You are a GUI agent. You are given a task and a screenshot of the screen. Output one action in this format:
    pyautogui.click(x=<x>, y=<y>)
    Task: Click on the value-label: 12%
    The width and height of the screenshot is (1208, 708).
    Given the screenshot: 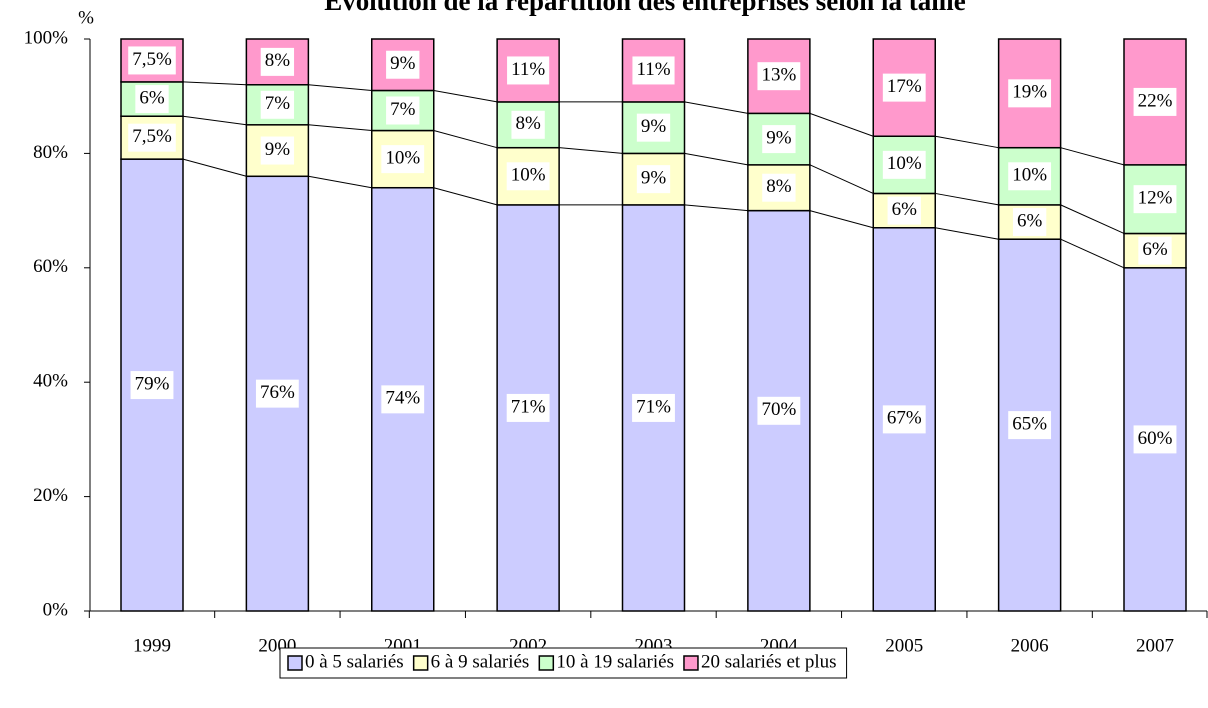 What is the action you would take?
    pyautogui.click(x=1155, y=198)
    